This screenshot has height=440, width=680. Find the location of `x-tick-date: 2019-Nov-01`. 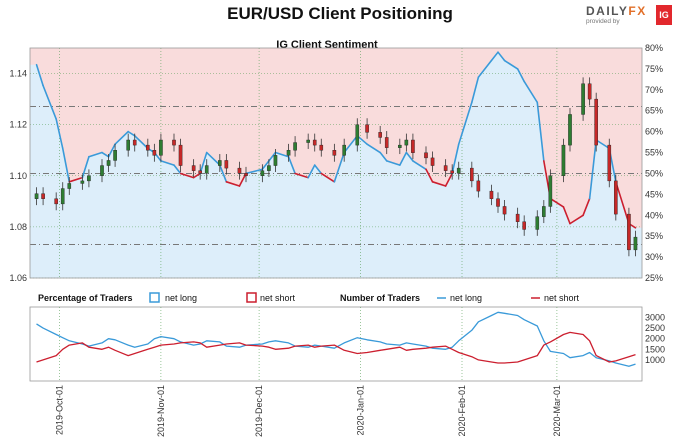

x-tick-date: 2019-Nov-01 is located at coordinates (161, 411).